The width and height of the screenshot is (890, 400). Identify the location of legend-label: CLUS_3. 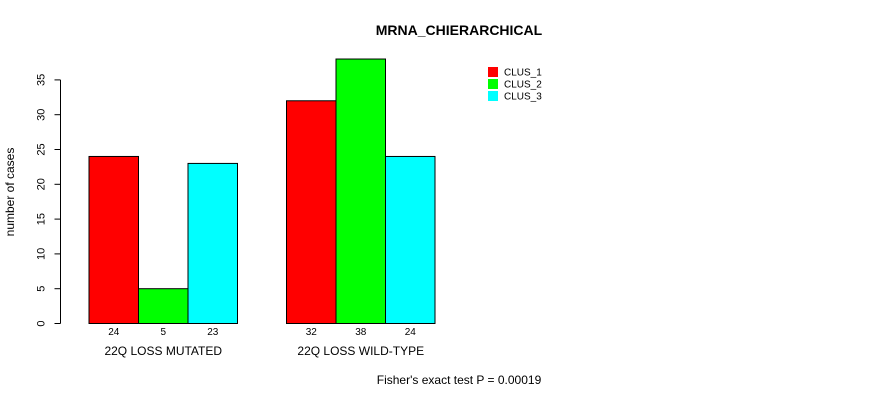
(523, 97).